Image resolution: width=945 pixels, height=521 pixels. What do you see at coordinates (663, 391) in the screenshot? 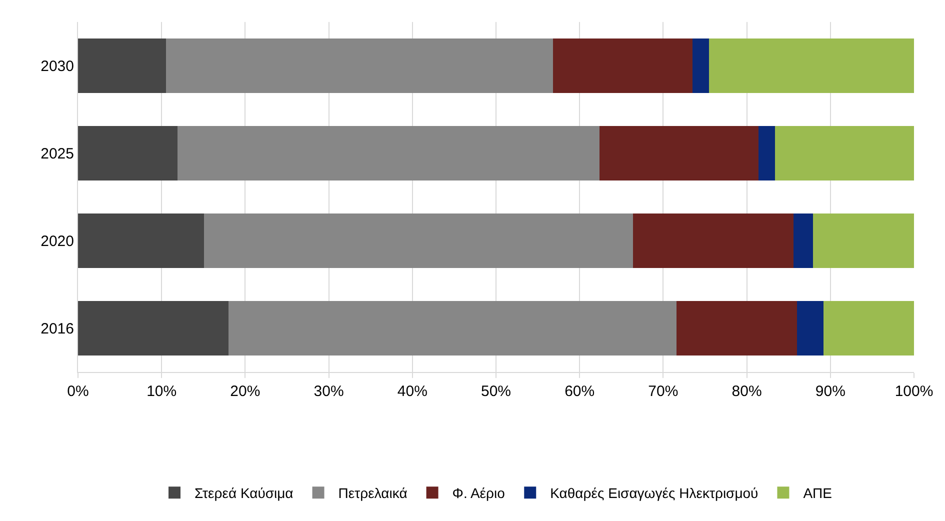
I see `x-tick-label: 70%` at bounding box center [663, 391].